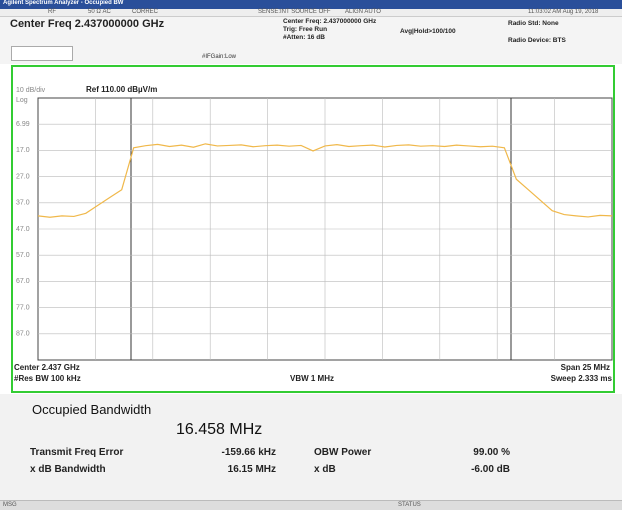  I want to click on ref: Ref 110.00 dBµV/m, so click(121, 89).